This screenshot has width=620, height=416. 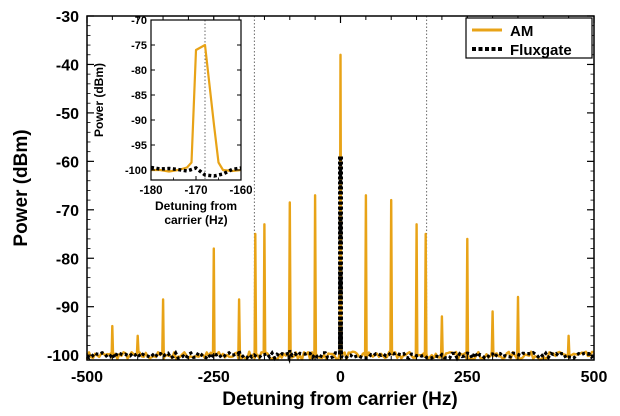 What do you see at coordinates (196, 108) in the screenshot?
I see `inset-series-am-line` at bounding box center [196, 108].